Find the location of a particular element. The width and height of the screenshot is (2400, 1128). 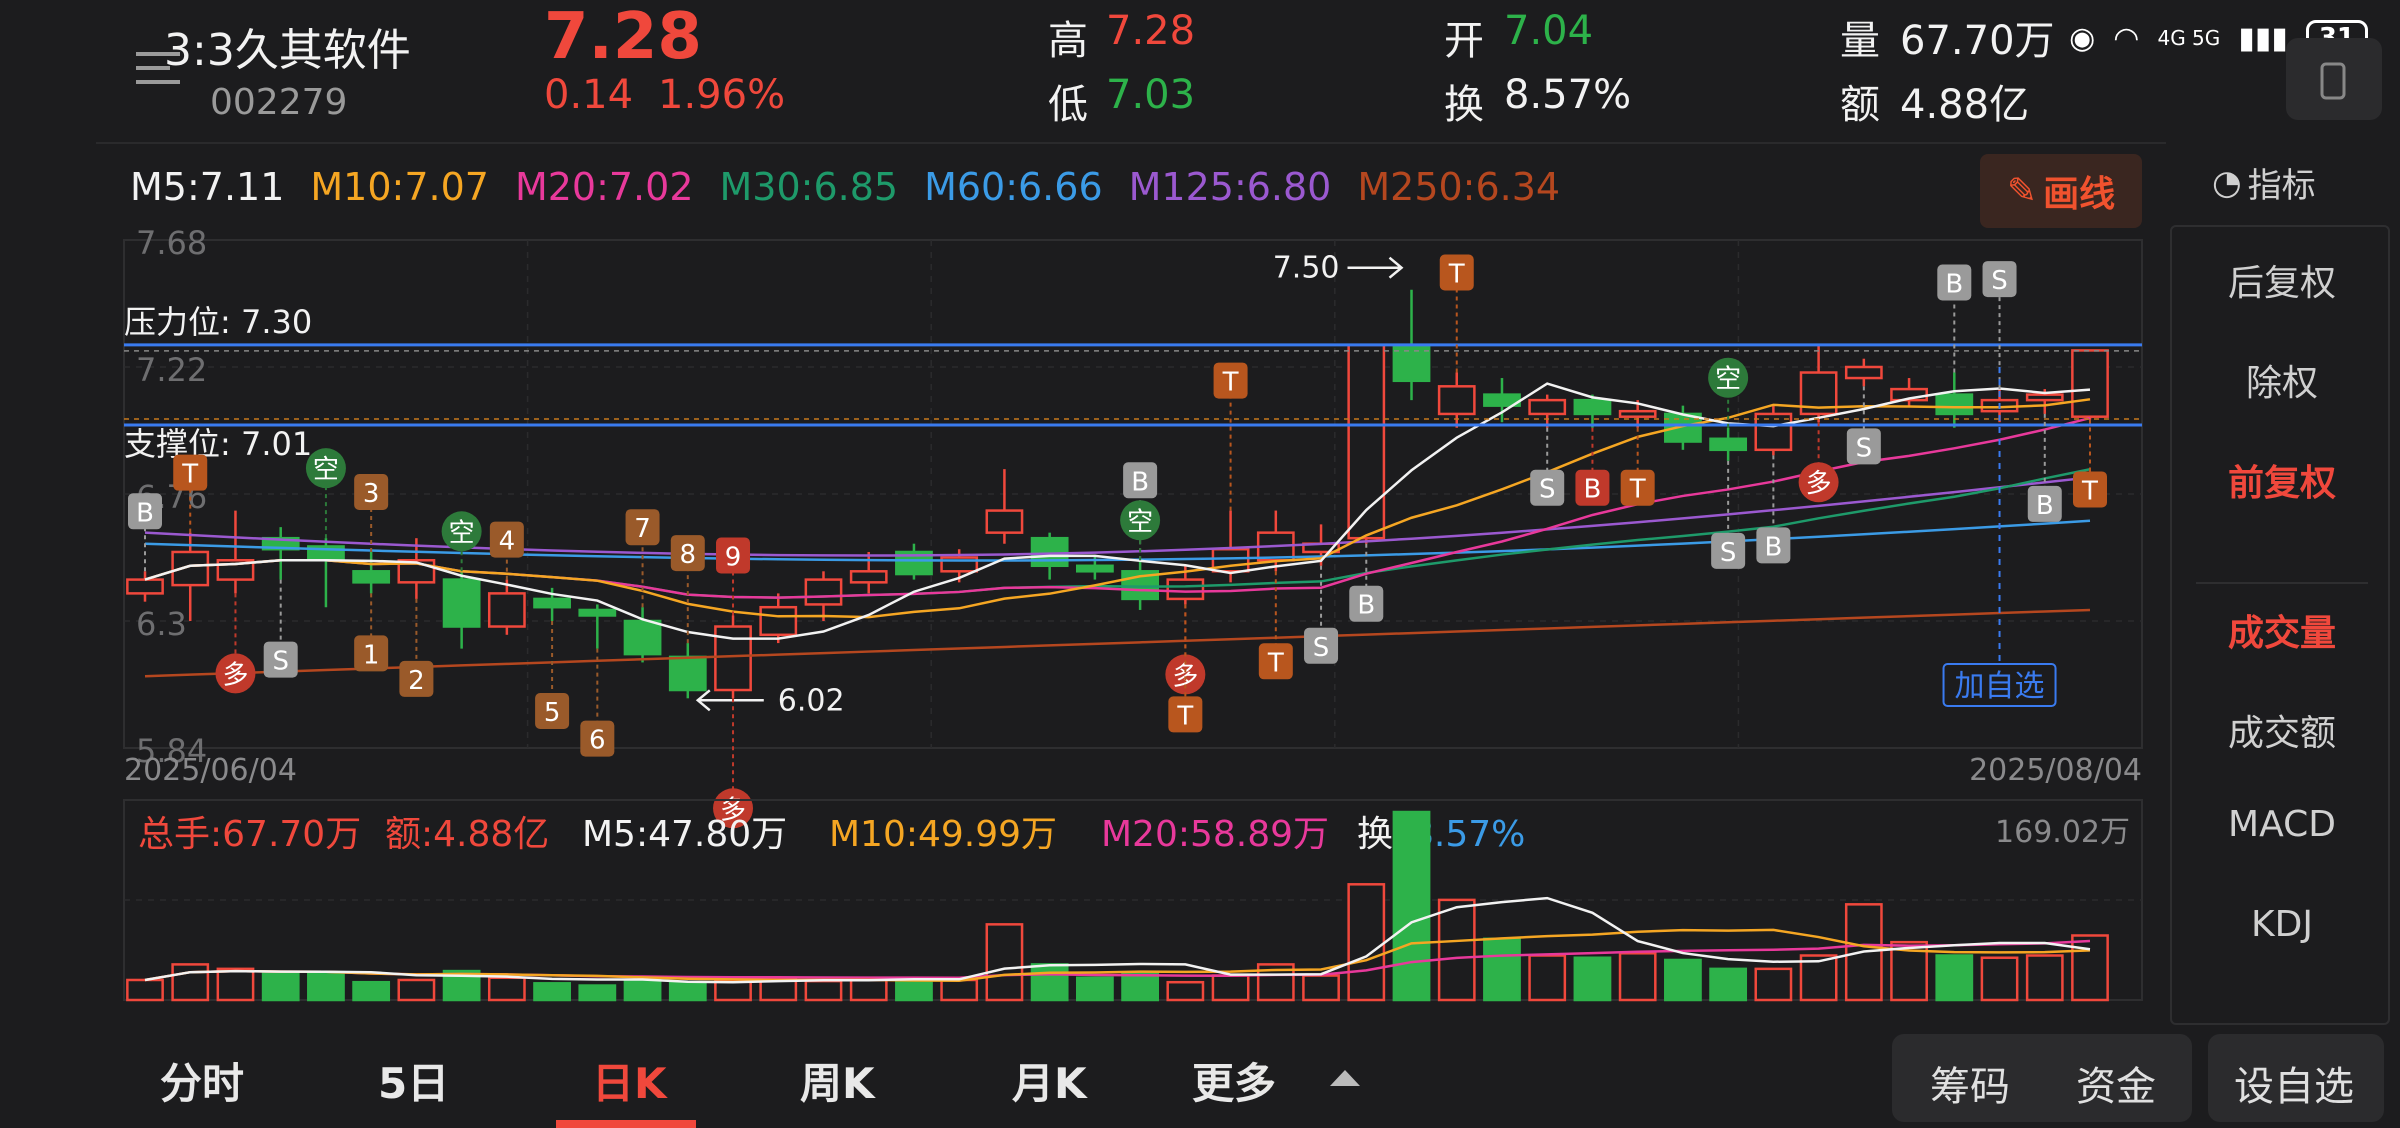

side-item-1: 除权 is located at coordinates (2281, 383).